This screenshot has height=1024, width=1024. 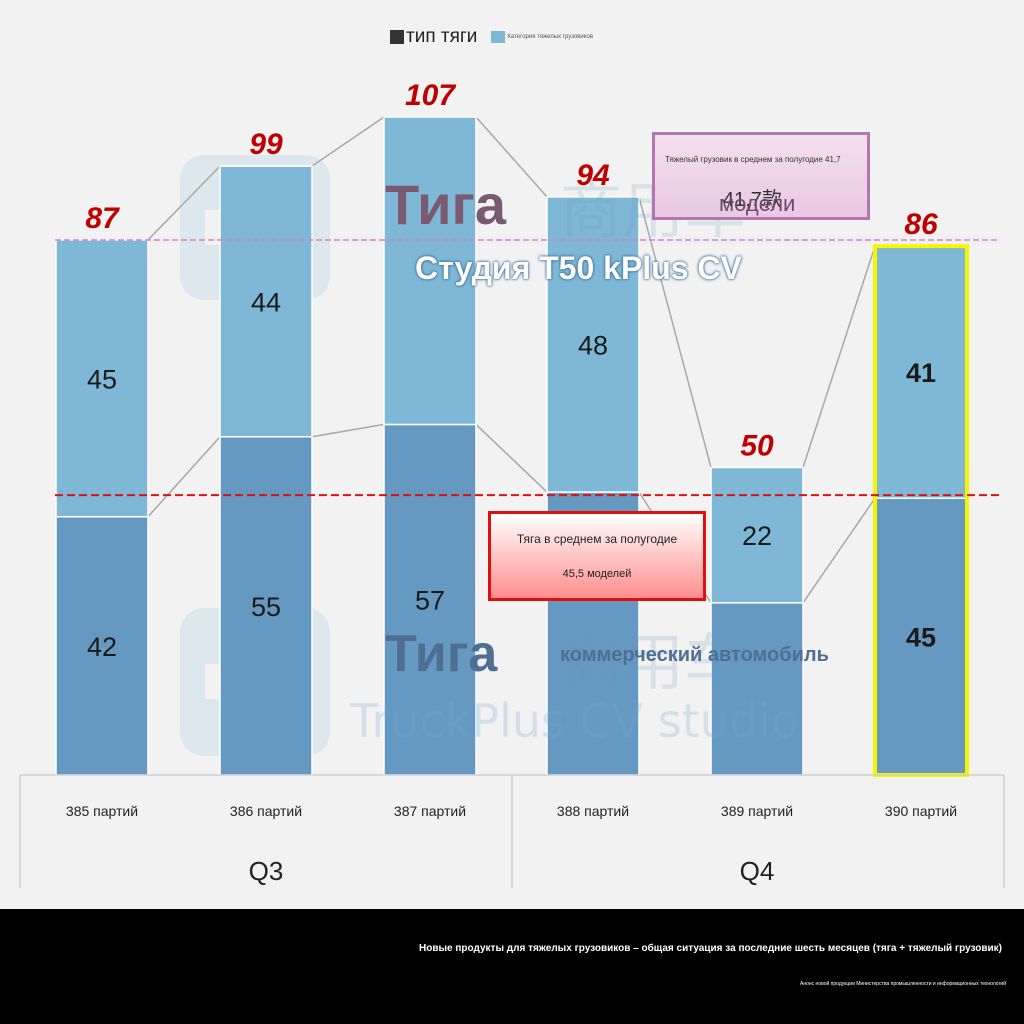 I want to click on total-label-4: 94, so click(x=593, y=175).